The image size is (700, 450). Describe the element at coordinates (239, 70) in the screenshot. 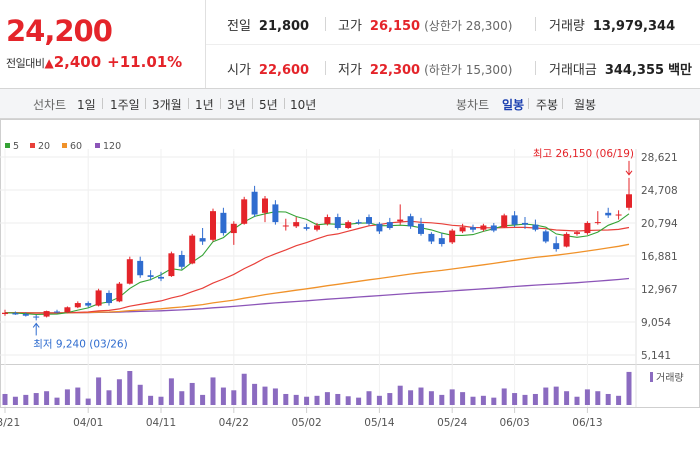

I see `stat-label: 시가` at that location.